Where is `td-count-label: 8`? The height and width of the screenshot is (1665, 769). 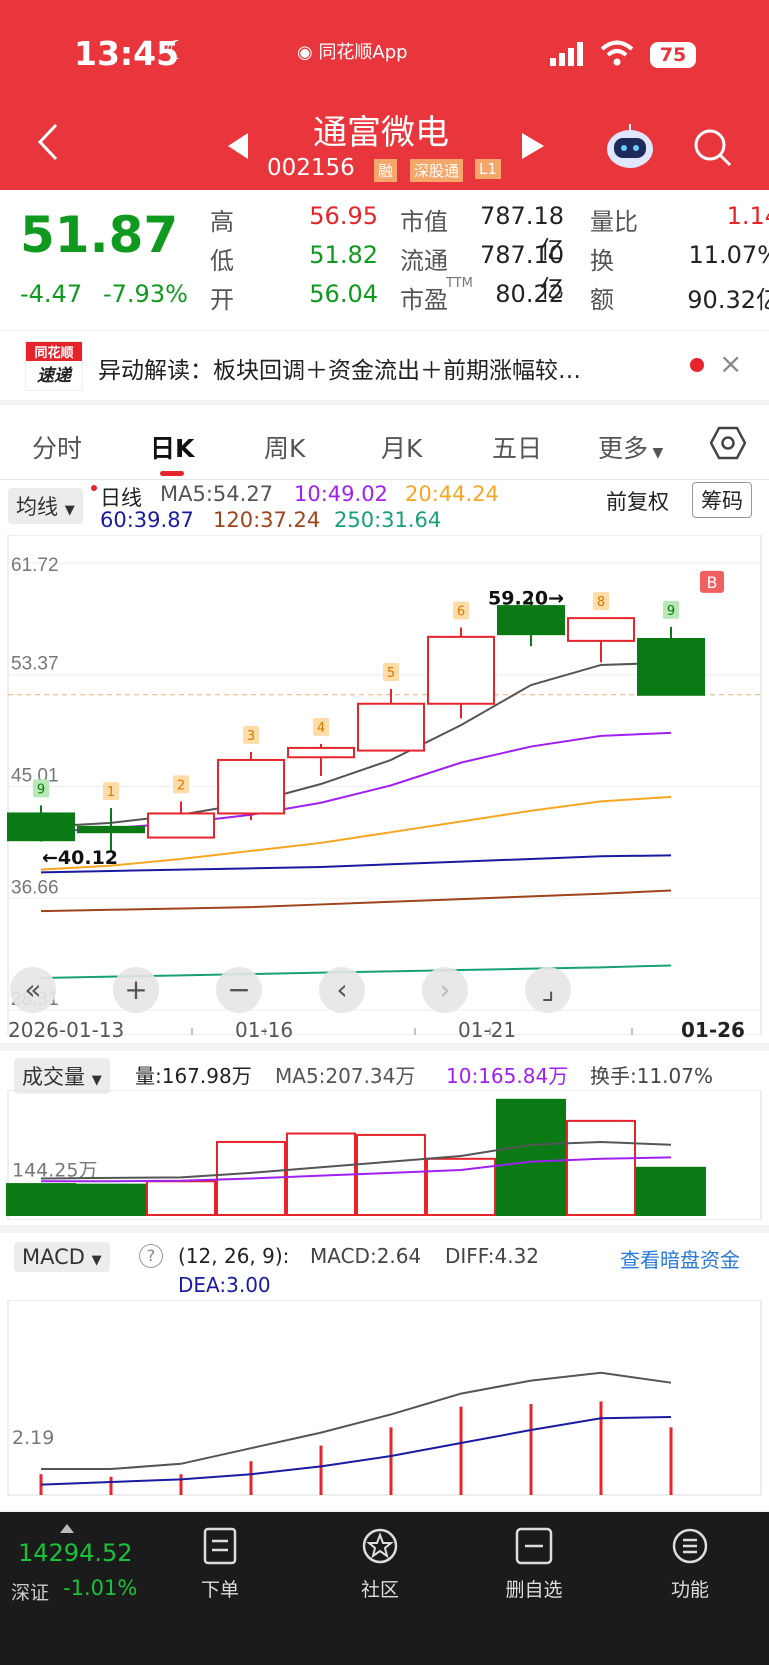
td-count-label: 8 is located at coordinates (601, 602).